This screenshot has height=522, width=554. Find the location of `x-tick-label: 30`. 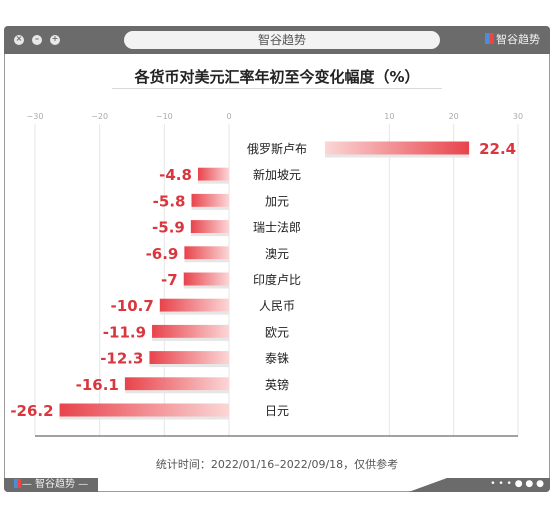

x-tick-label: 30 is located at coordinates (518, 116).